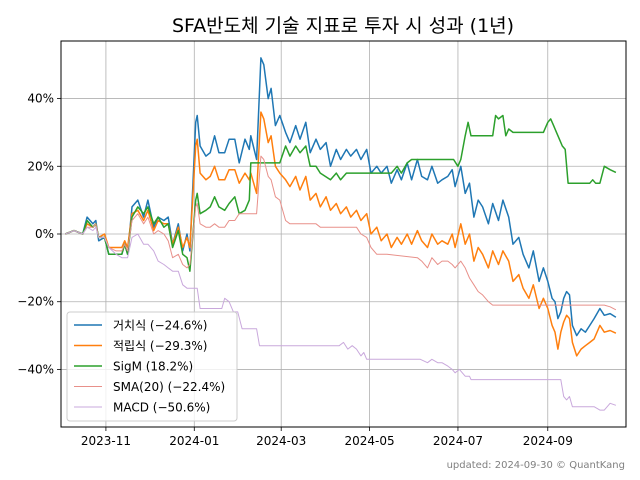 Image resolution: width=640 pixels, height=480 pixels. I want to click on legend-label-5: MACD (−50.6%), so click(161, 408).